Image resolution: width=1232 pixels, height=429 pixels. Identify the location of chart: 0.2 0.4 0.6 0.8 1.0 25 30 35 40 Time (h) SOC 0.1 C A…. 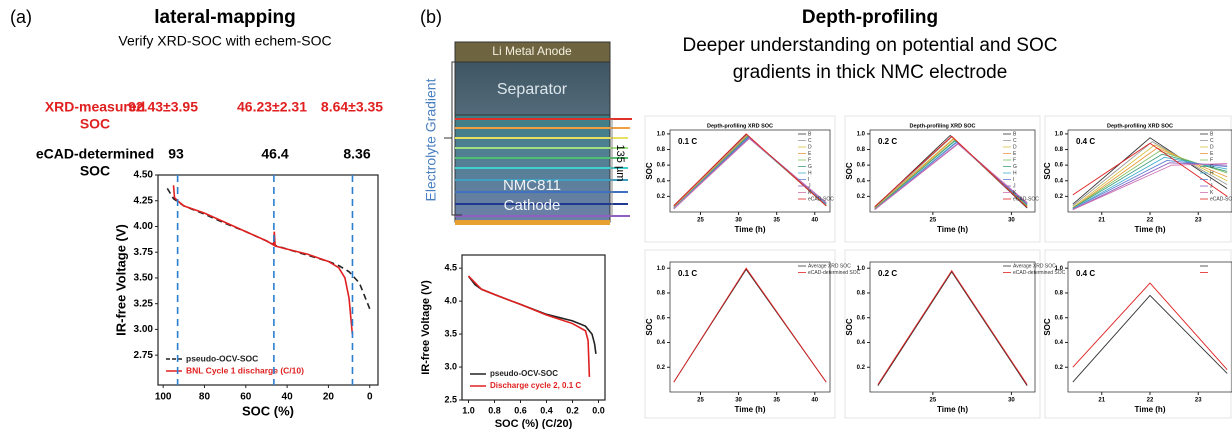
(753, 337).